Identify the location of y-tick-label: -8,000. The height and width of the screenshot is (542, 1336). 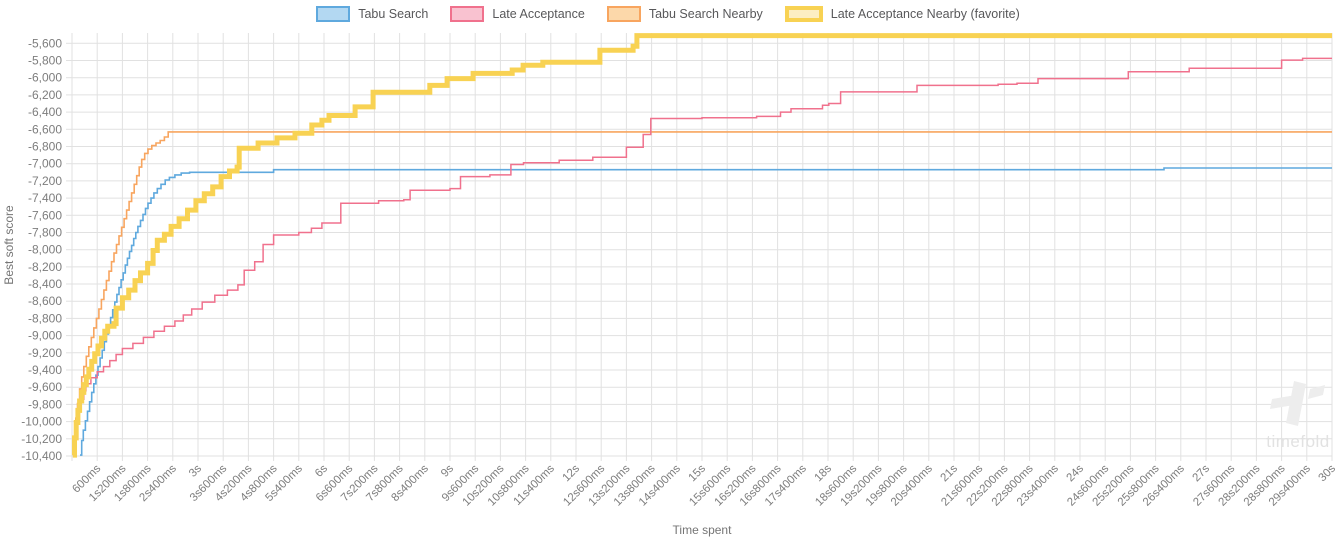
(45, 250).